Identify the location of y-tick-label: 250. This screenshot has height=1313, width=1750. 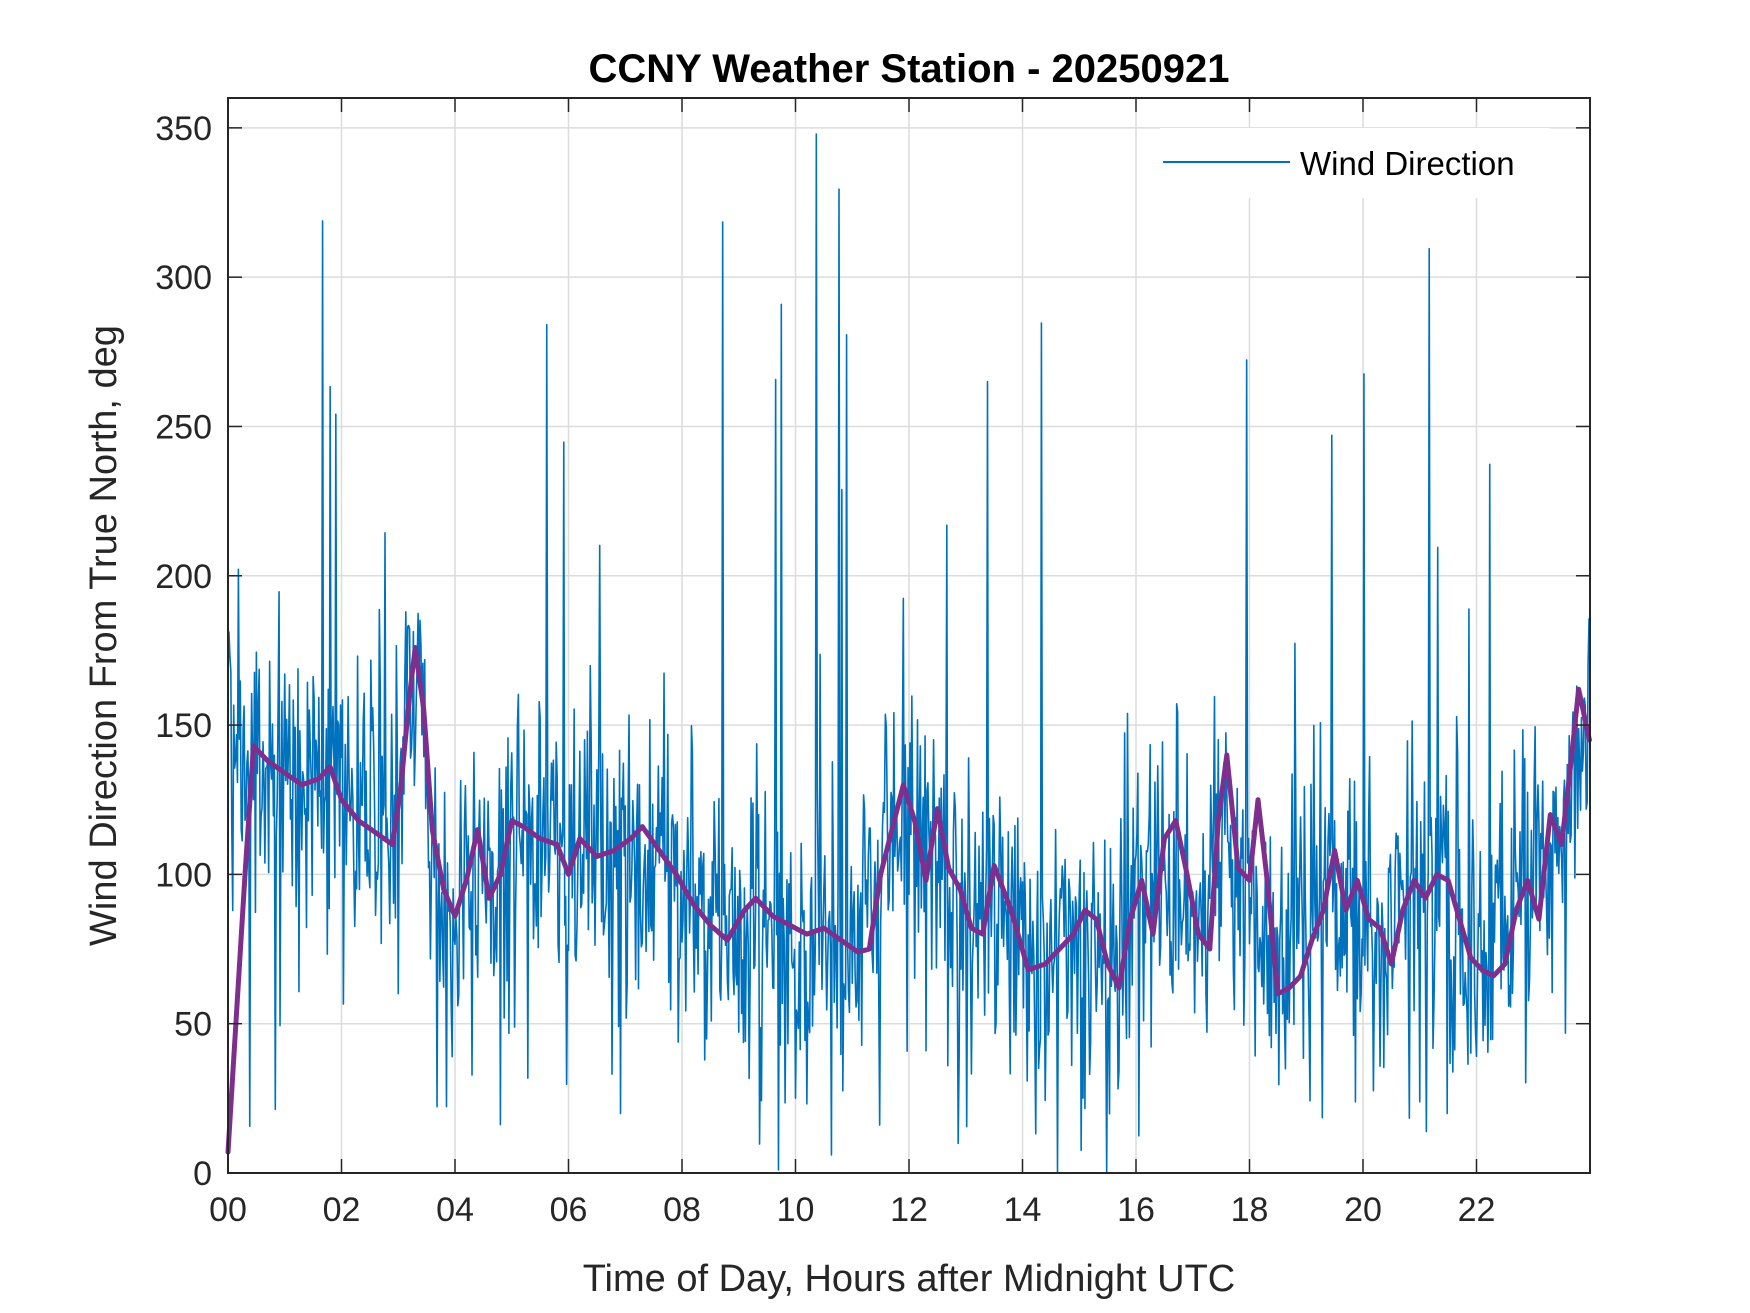
(183, 427).